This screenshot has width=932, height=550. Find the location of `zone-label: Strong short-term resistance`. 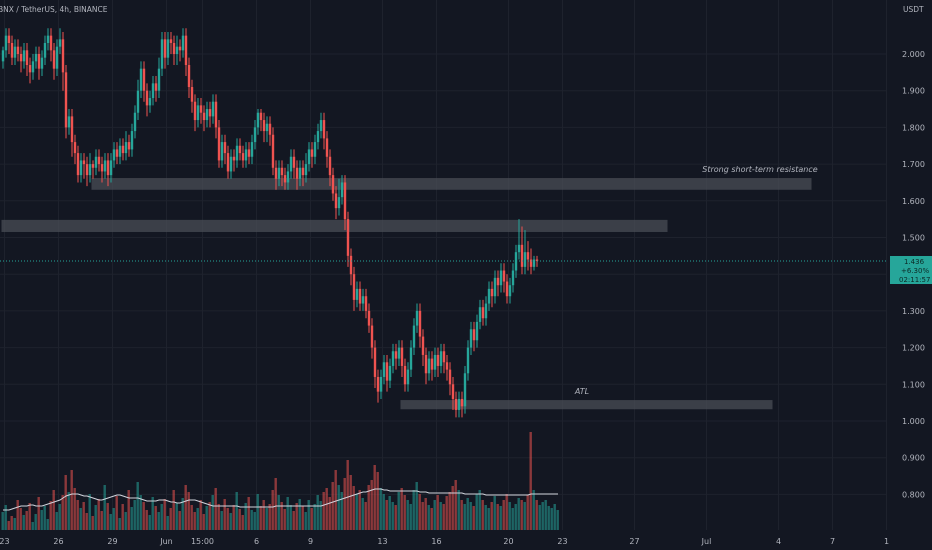

zone-label: Strong short-term resistance is located at coordinates (759, 169).